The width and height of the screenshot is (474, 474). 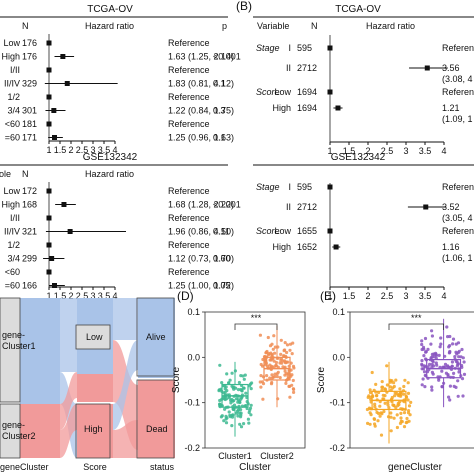 I want to click on y-tick-label: 0.0, so click(x=193, y=357).